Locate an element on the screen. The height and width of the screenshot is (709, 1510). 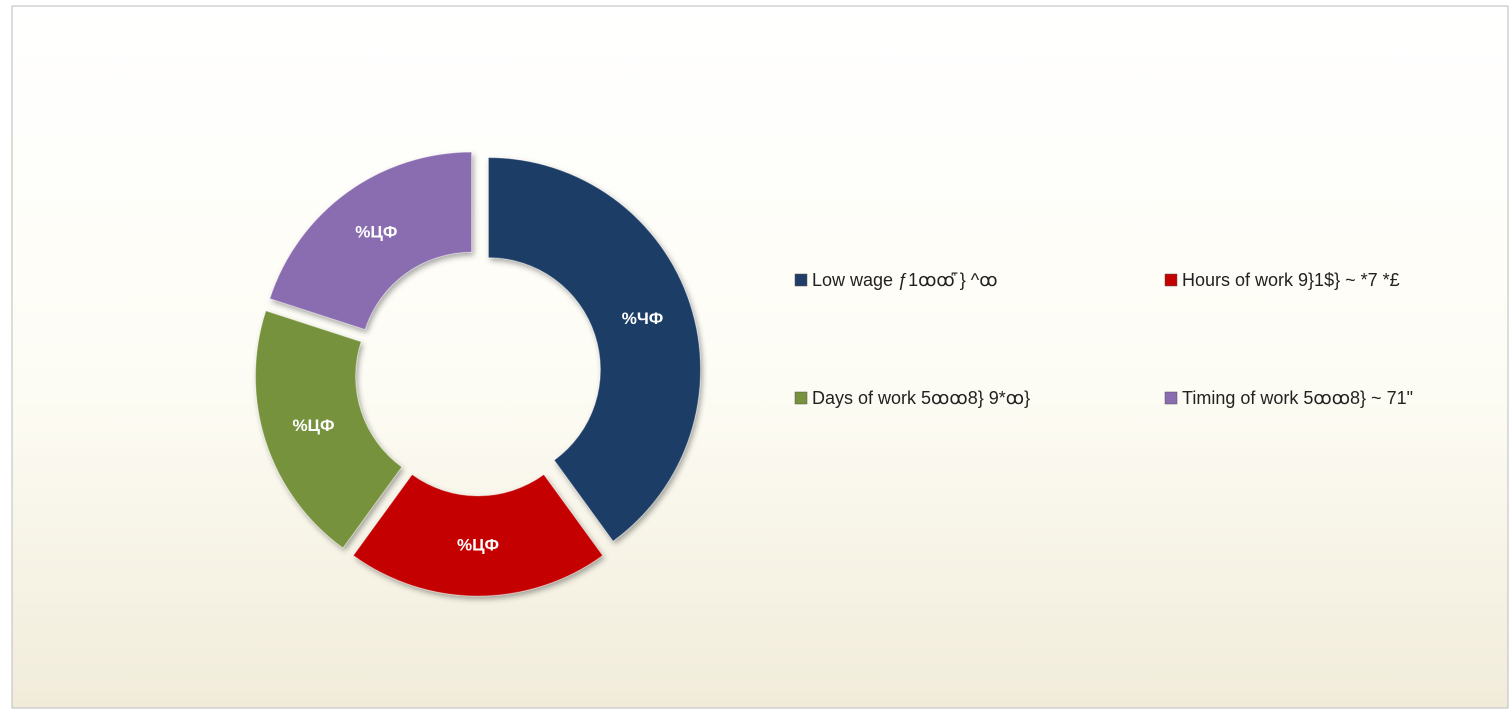
data-label: %ЧФ is located at coordinates (643, 318).